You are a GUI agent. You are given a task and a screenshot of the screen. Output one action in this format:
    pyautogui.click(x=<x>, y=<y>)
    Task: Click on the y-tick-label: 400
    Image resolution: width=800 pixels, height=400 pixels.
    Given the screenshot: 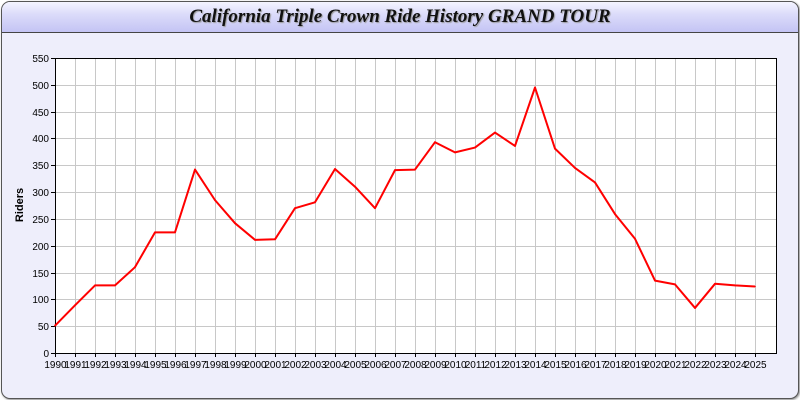 What is the action you would take?
    pyautogui.click(x=40, y=139)
    